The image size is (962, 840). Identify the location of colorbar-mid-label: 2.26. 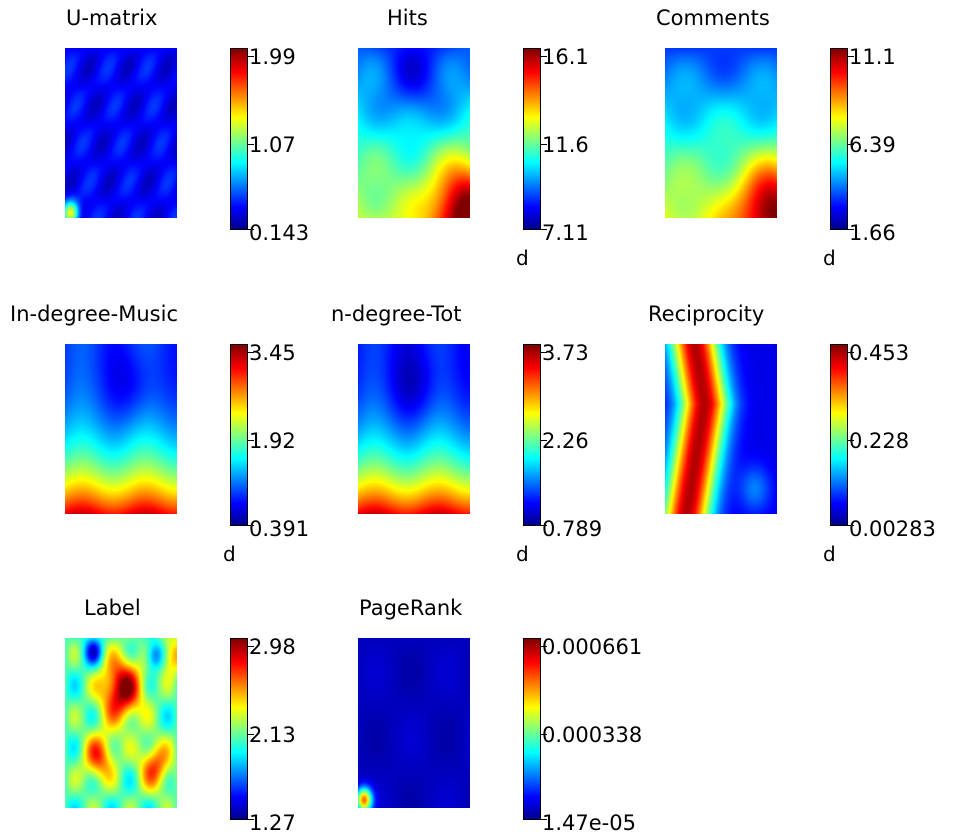
(565, 441).